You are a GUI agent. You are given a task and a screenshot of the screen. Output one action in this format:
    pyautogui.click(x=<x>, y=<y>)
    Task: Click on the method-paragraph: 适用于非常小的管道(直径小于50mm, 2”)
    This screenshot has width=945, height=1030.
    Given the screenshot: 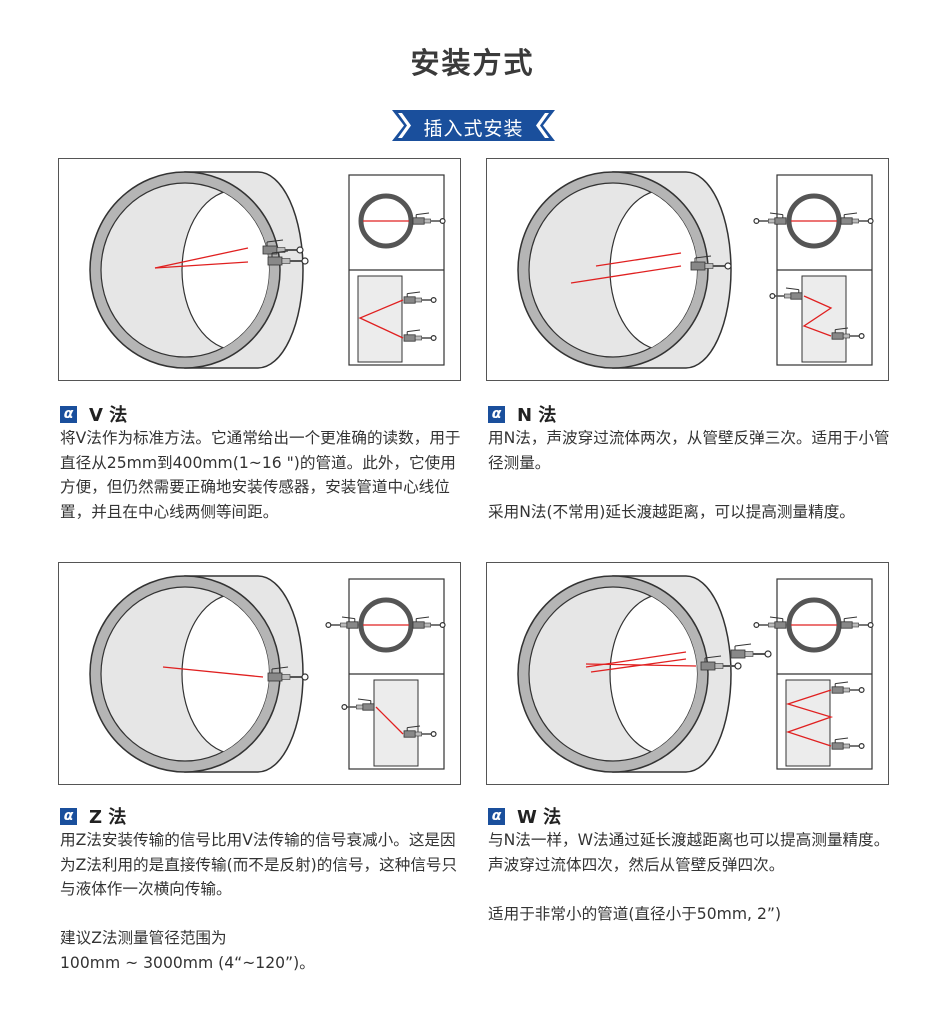 What is the action you would take?
    pyautogui.click(x=635, y=913)
    